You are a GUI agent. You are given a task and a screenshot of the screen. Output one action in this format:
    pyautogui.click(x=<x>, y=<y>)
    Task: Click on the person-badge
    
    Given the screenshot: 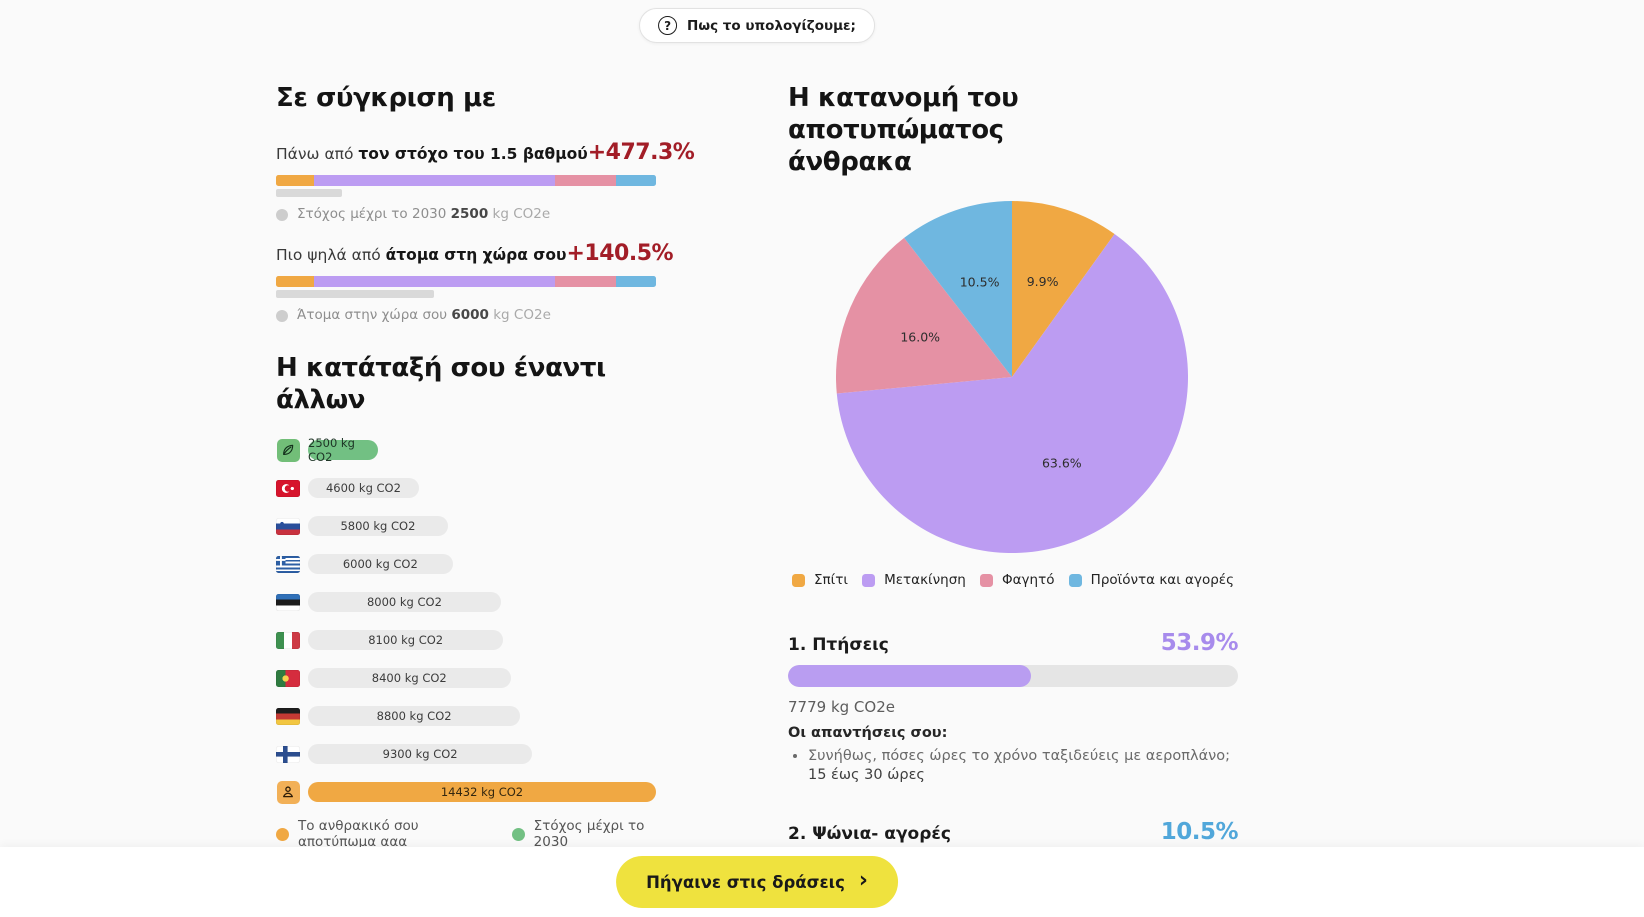 What is the action you would take?
    pyautogui.click(x=288, y=792)
    